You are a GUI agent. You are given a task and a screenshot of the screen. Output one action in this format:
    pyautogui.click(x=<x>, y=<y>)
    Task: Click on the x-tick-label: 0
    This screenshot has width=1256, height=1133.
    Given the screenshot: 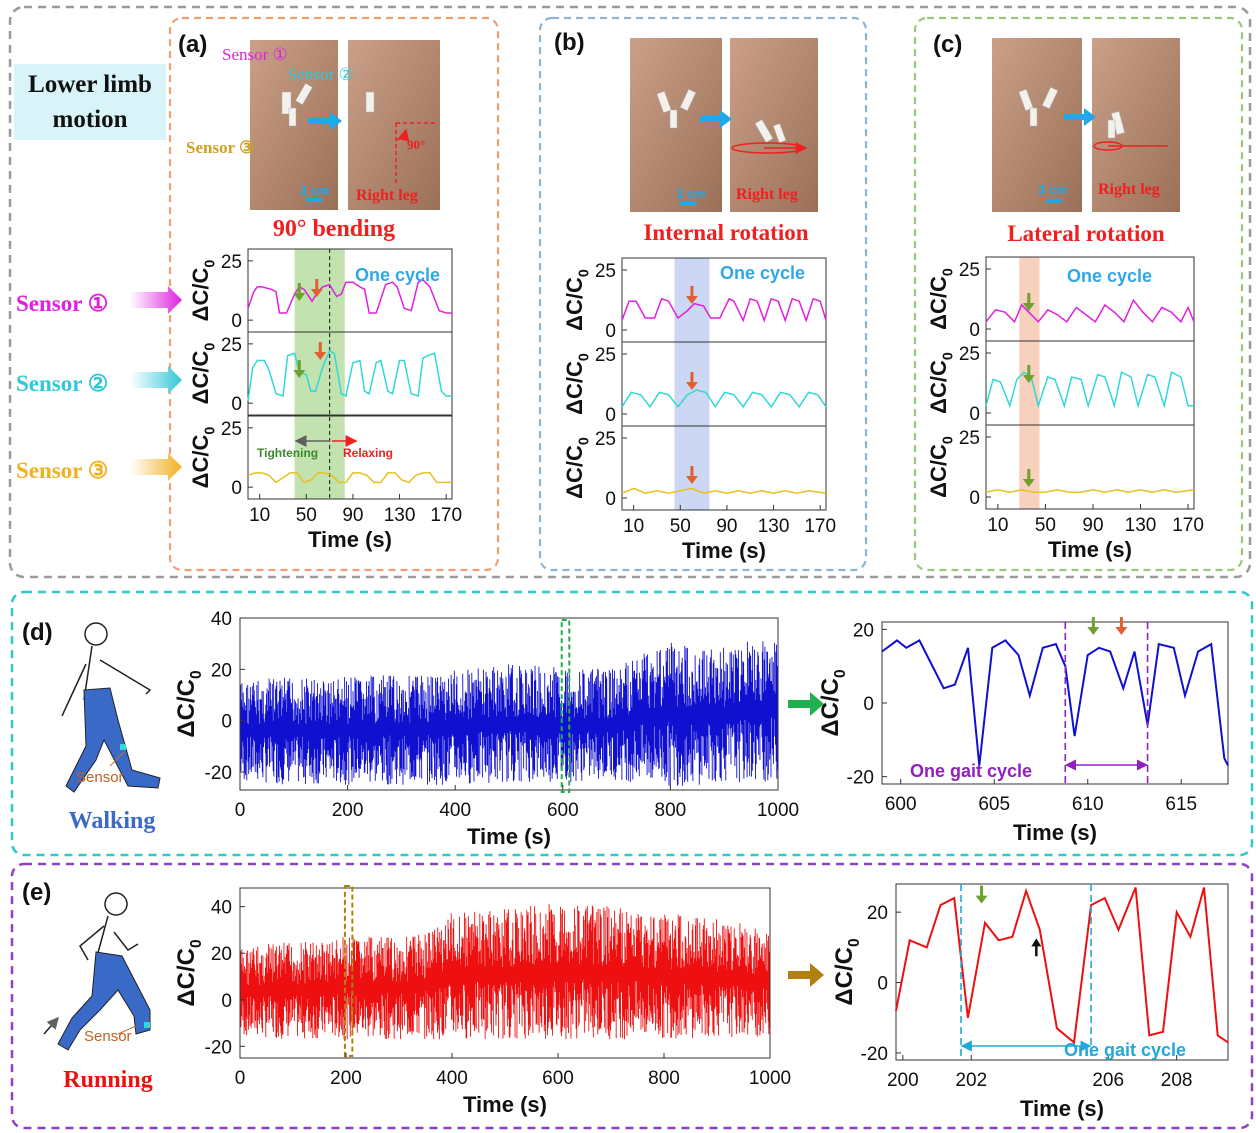 What is the action you would take?
    pyautogui.click(x=240, y=810)
    